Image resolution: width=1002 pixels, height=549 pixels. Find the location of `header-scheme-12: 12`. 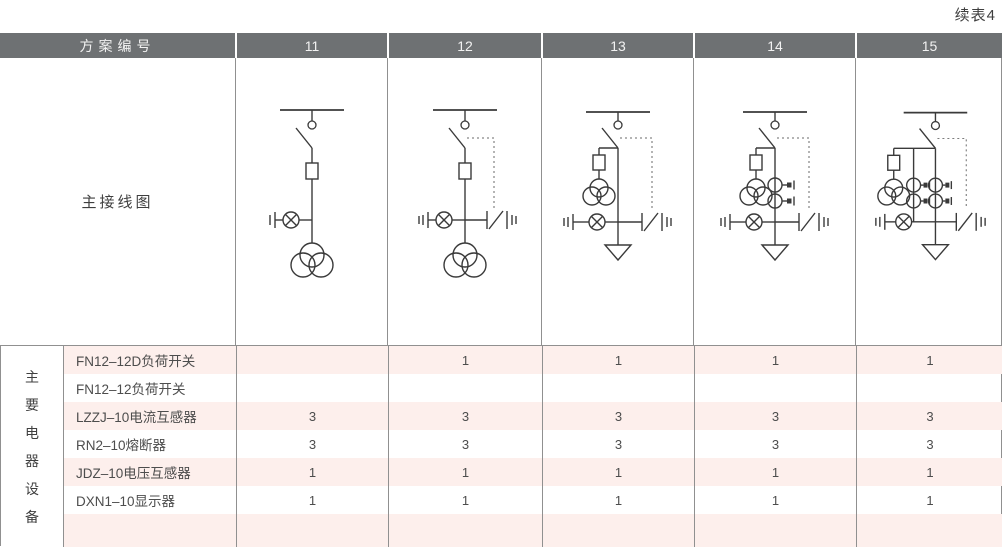

header-scheme-12: 12 is located at coordinates (464, 45).